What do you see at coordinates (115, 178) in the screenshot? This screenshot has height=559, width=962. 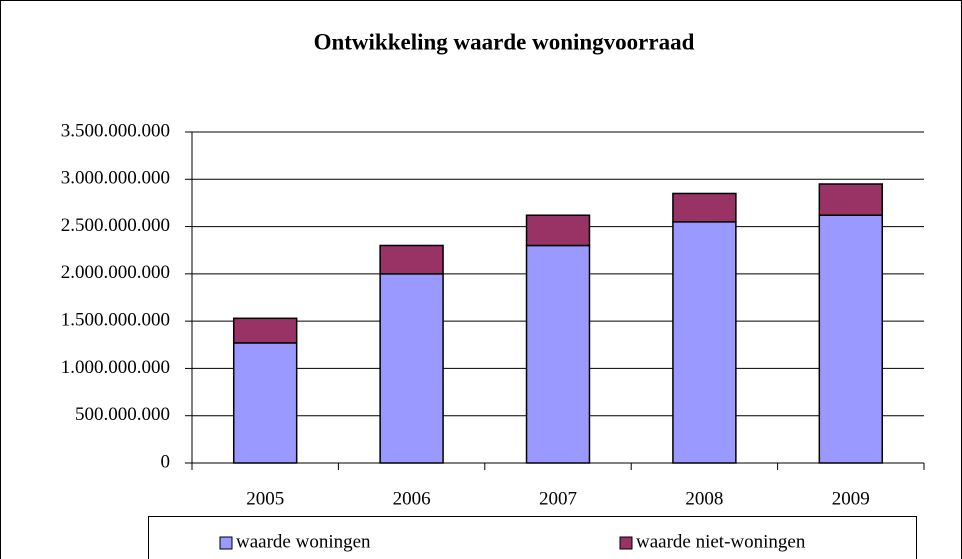 I see `y-tick-label: 3.000.000.000` at bounding box center [115, 178].